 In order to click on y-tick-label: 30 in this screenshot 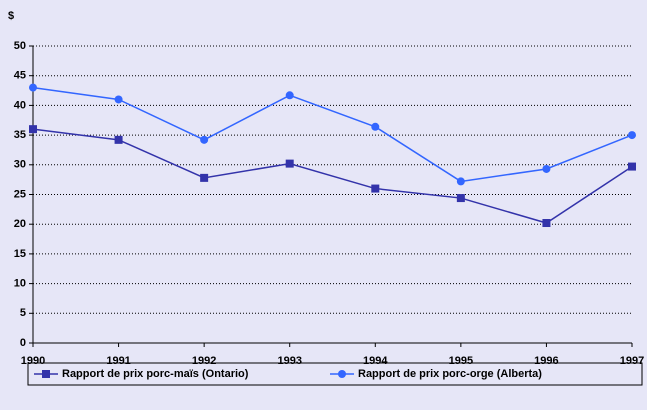, I will do `click(20, 165)`.